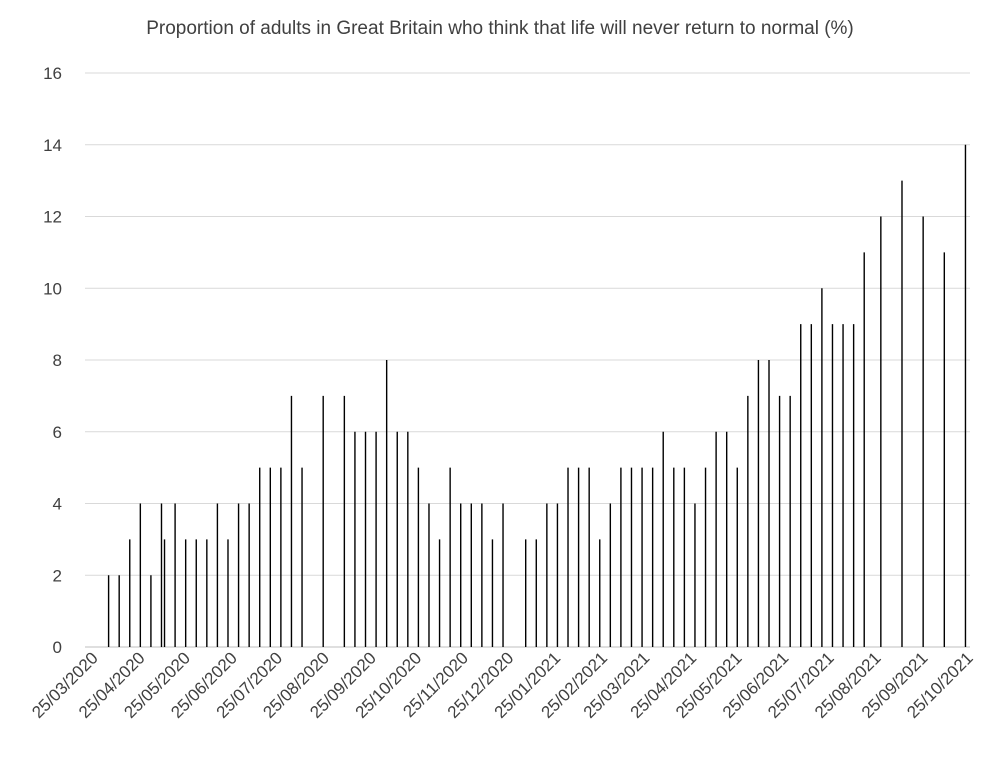 The width and height of the screenshot is (1000, 779). Describe the element at coordinates (57, 575) in the screenshot. I see `y-tick-label: 2` at that location.